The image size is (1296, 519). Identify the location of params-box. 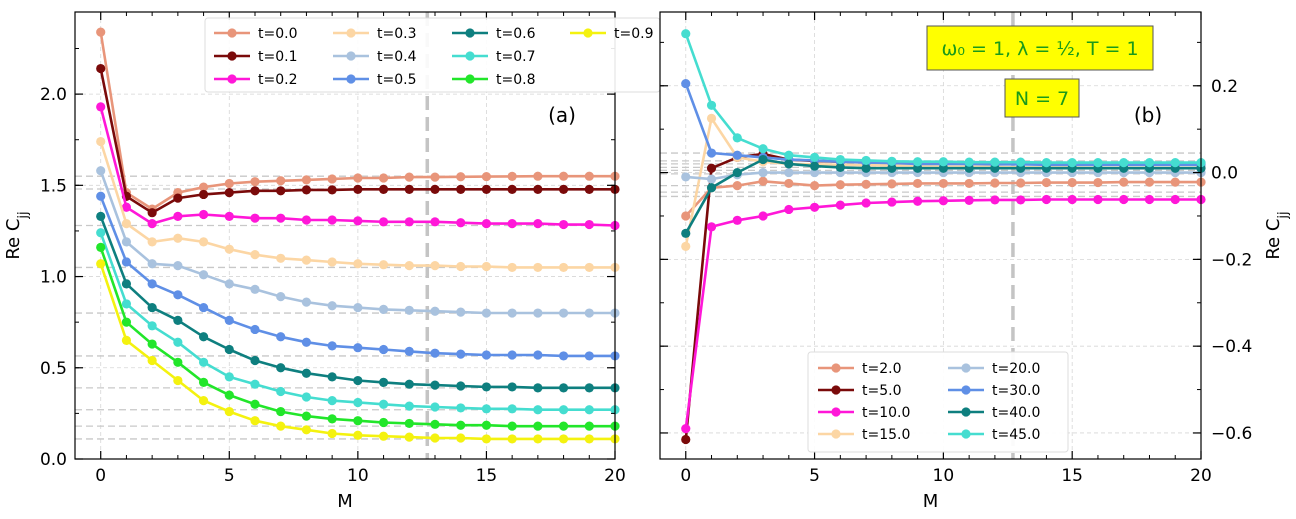
(1040, 48).